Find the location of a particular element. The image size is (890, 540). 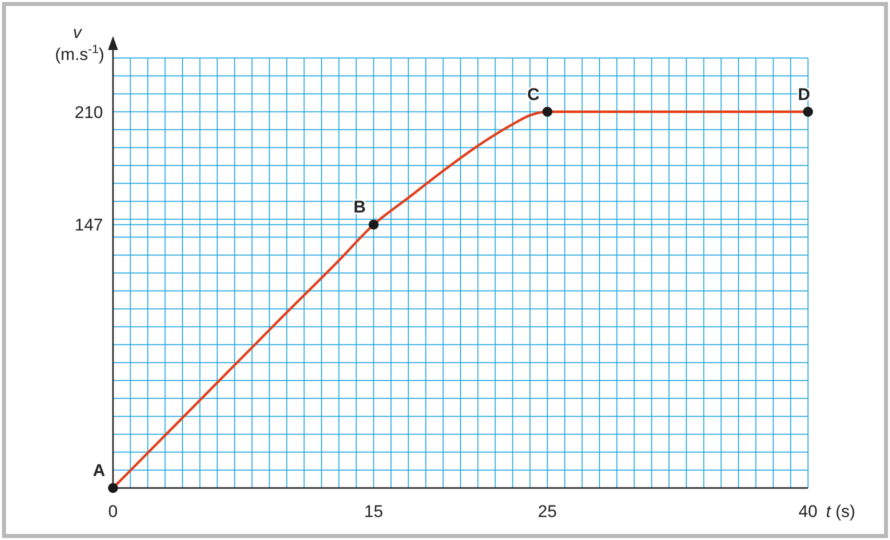

y-tick-label: 147 is located at coordinates (88, 225).